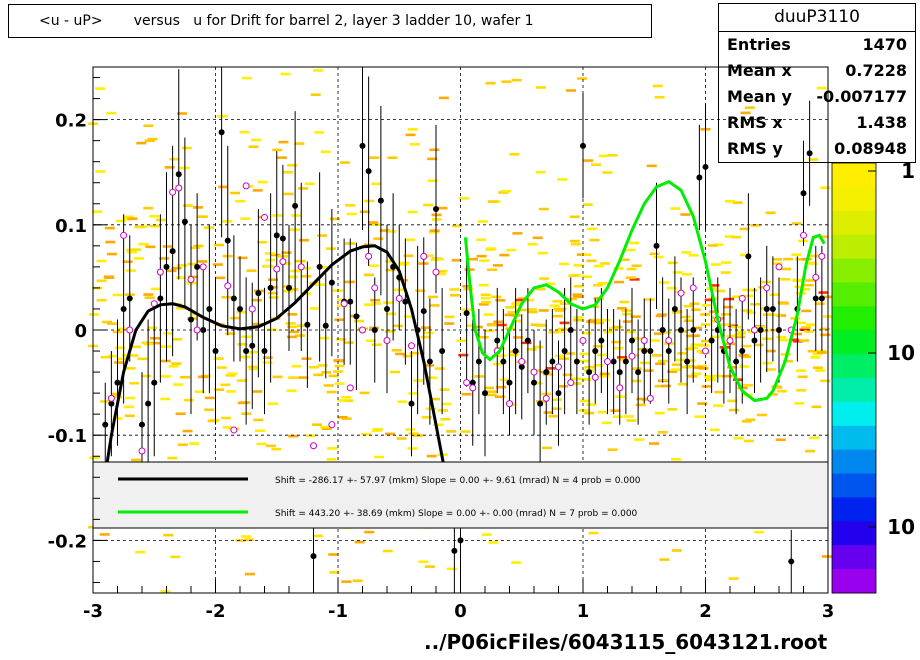  What do you see at coordinates (861, 96) in the screenshot?
I see `stat-value: -0.007177` at bounding box center [861, 96].